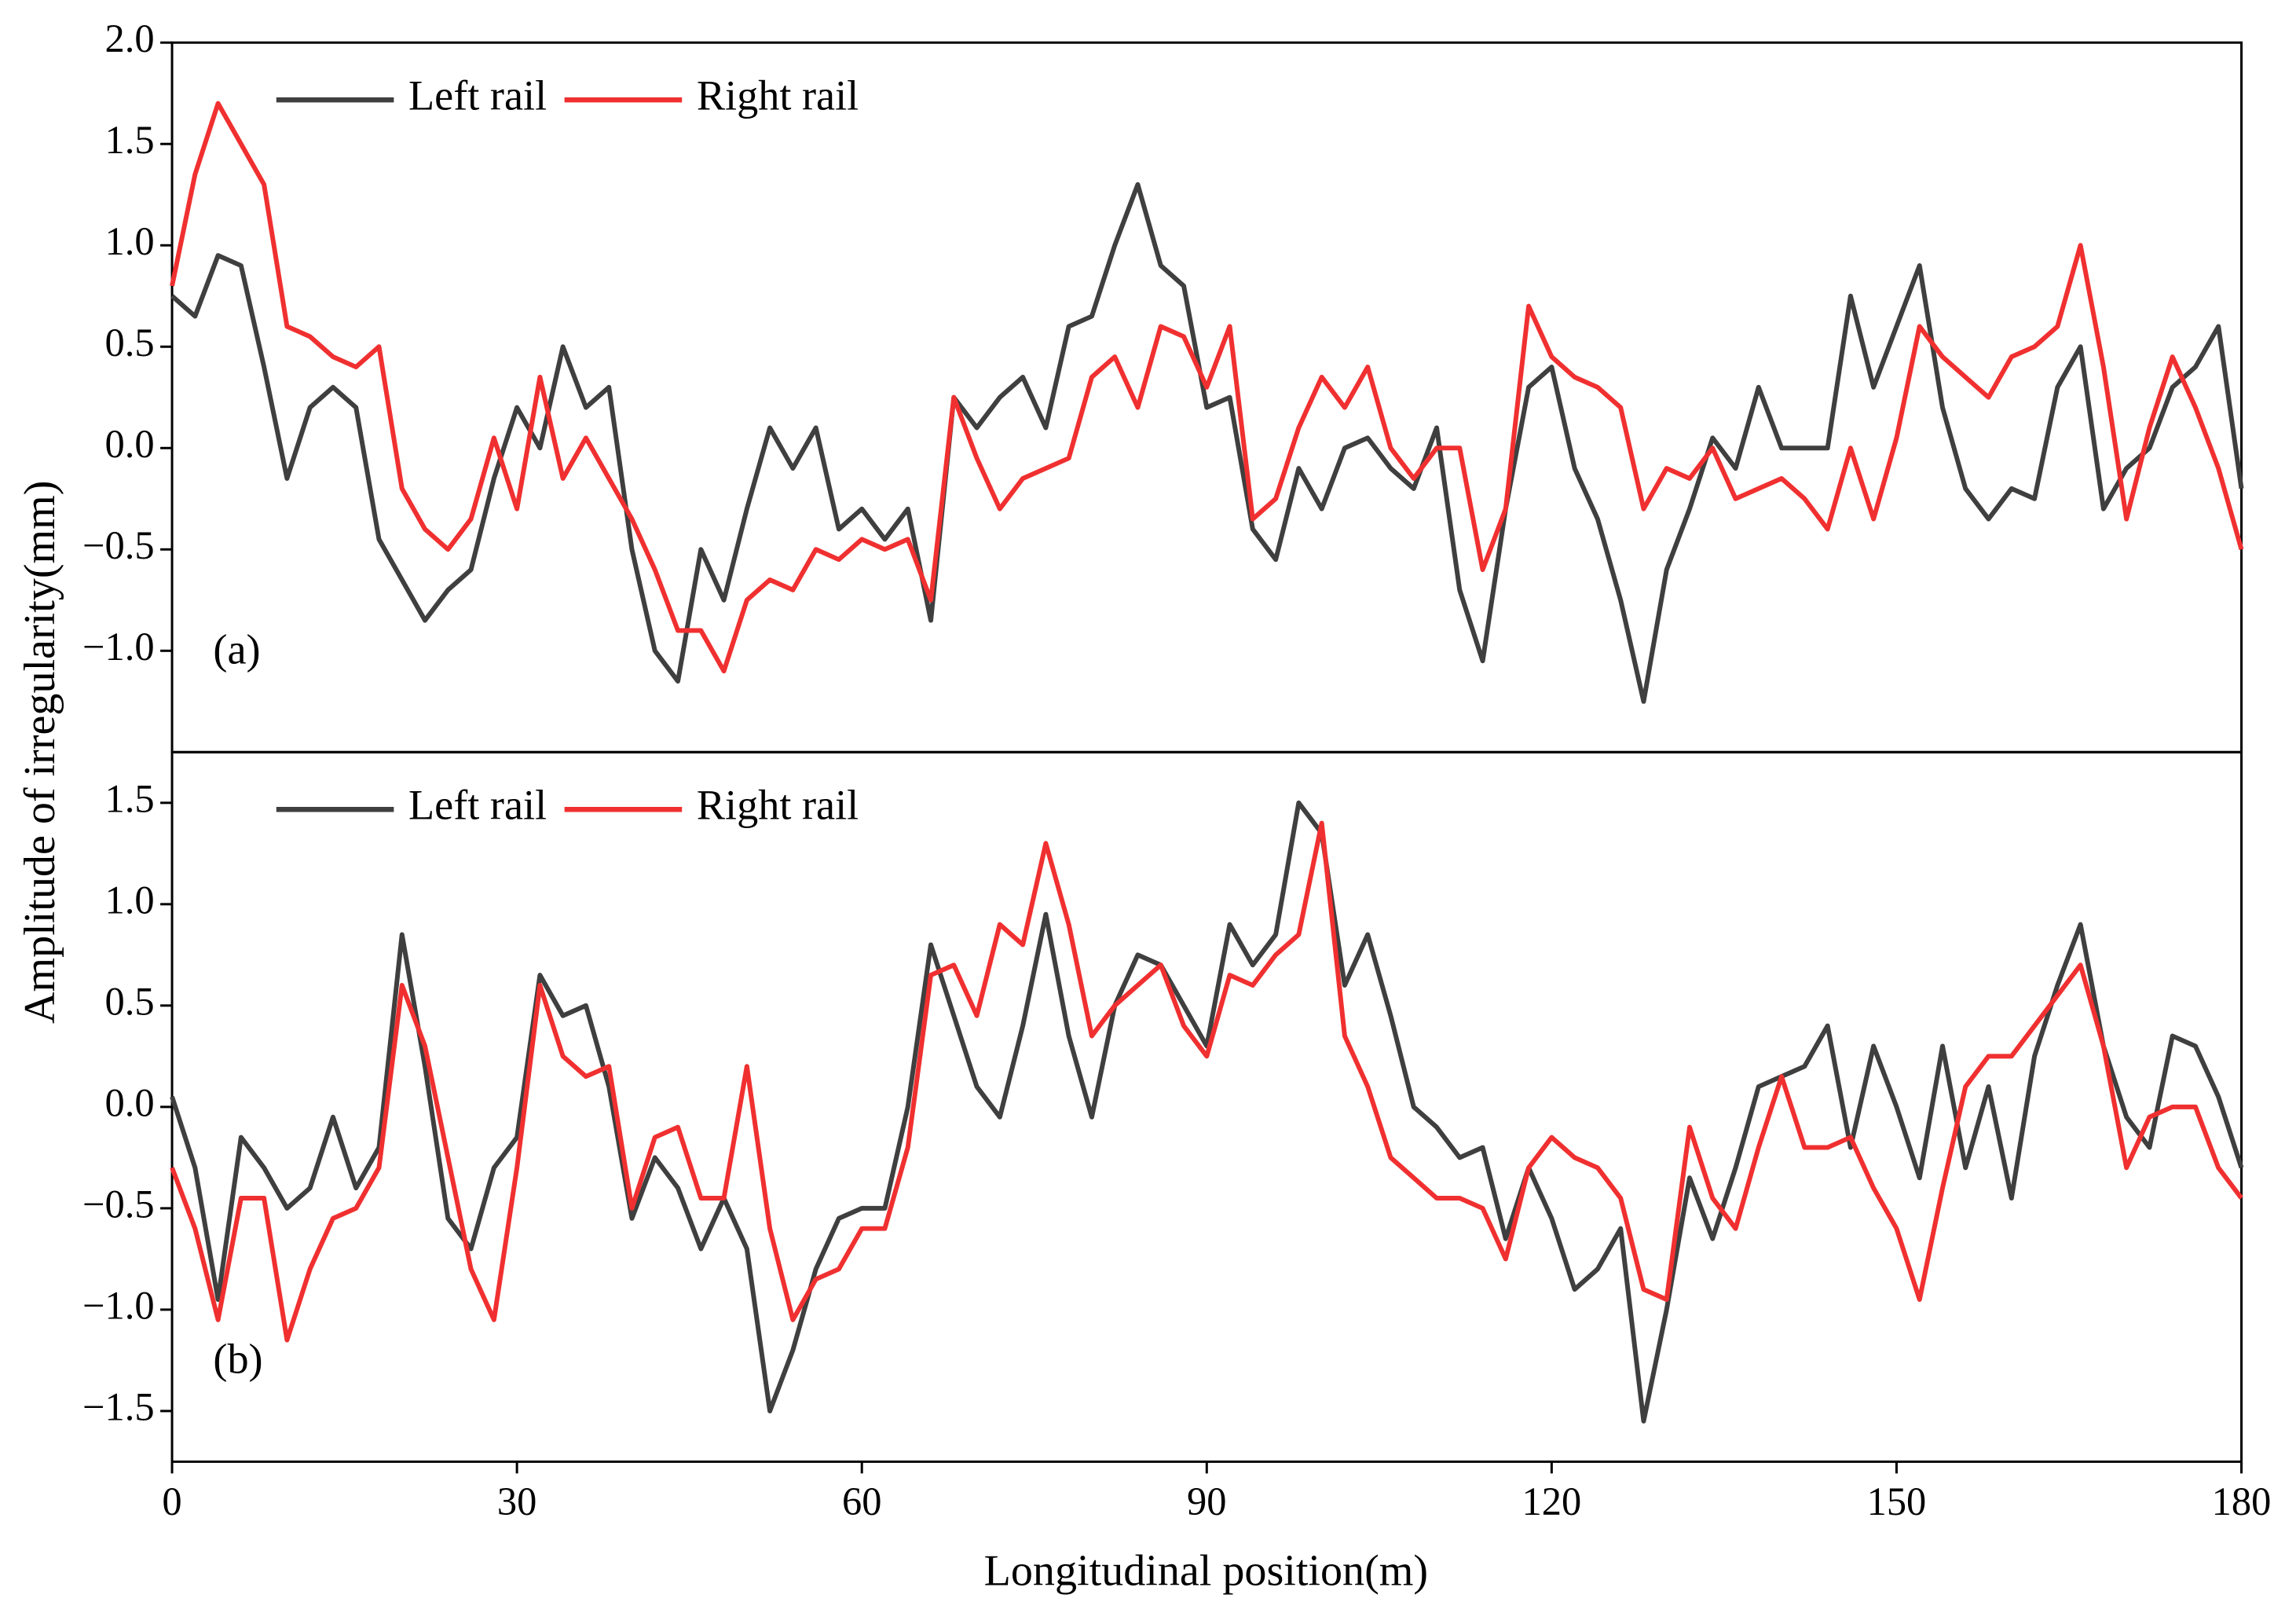 This screenshot has width=2296, height=1613. What do you see at coordinates (119, 1406) in the screenshot?
I see `y-tick-label: −1.5` at bounding box center [119, 1406].